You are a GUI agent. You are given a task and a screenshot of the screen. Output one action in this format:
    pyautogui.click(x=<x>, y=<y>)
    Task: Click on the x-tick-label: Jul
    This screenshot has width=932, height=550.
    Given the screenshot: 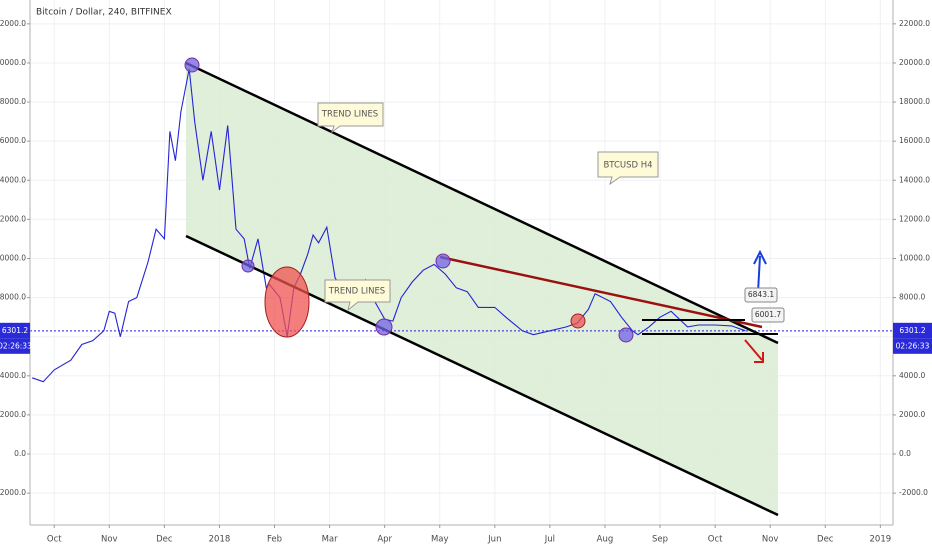 What is the action you would take?
    pyautogui.click(x=549, y=540)
    